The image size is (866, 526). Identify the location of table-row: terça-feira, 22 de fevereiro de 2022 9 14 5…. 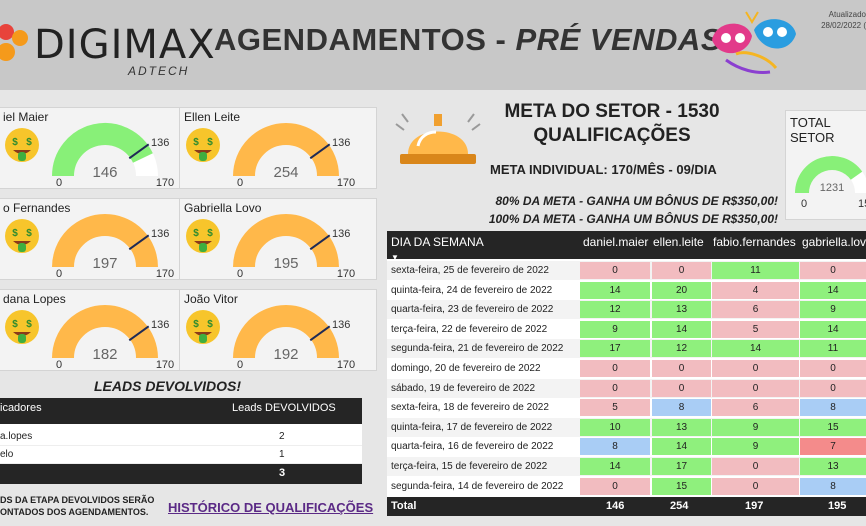
(626, 329).